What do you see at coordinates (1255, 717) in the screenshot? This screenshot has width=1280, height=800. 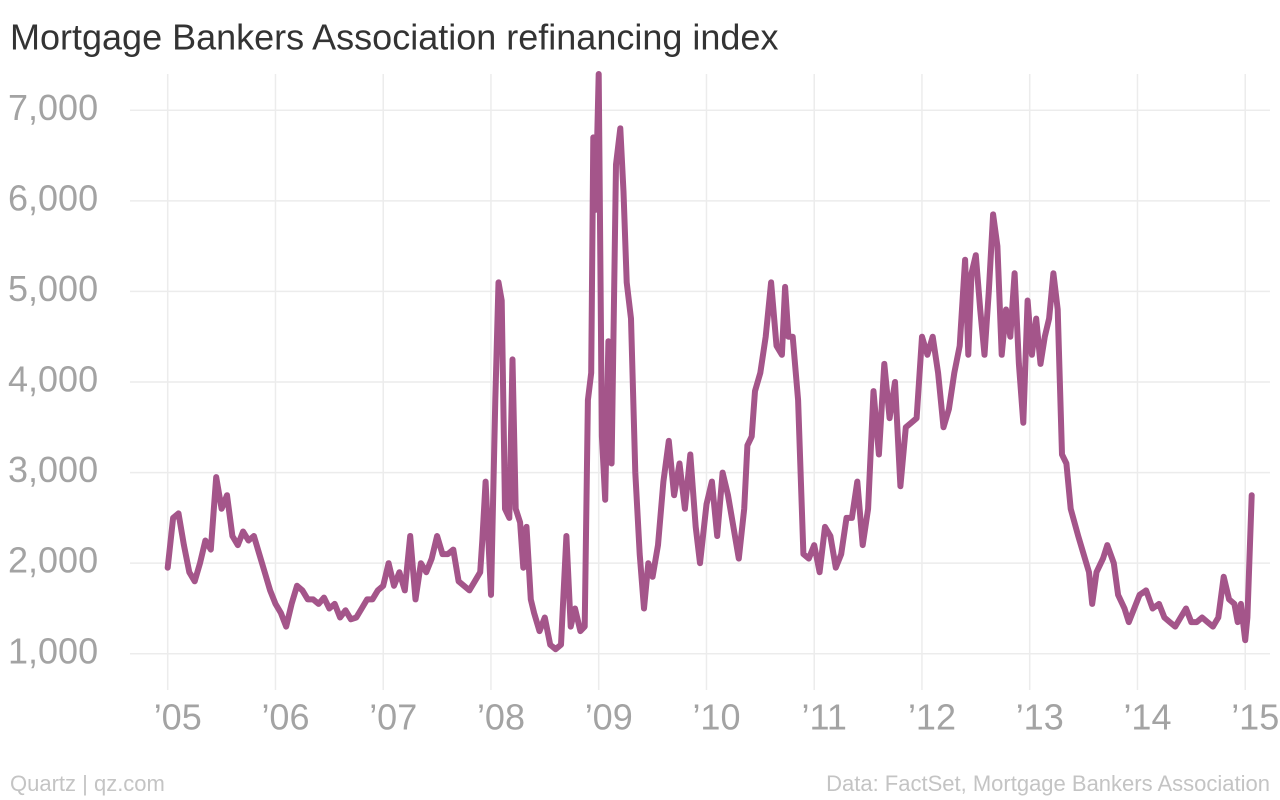 I see `x-tick-label: ’15` at bounding box center [1255, 717].